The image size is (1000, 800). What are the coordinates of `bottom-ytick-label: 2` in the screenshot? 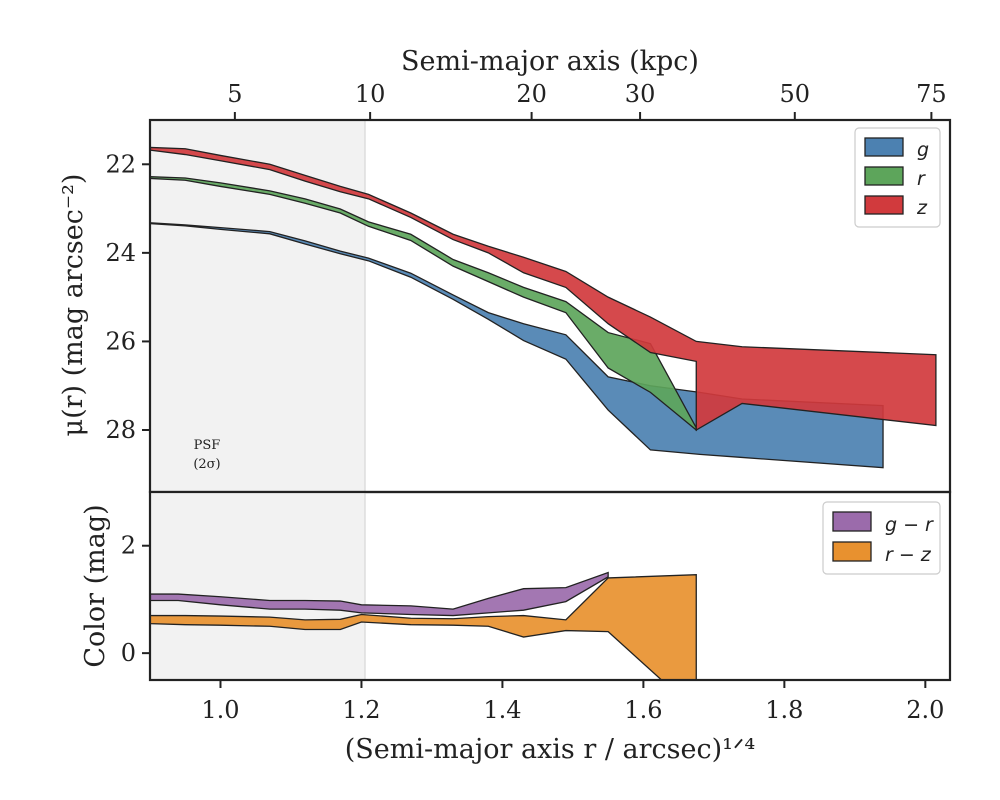 It's located at (128, 546).